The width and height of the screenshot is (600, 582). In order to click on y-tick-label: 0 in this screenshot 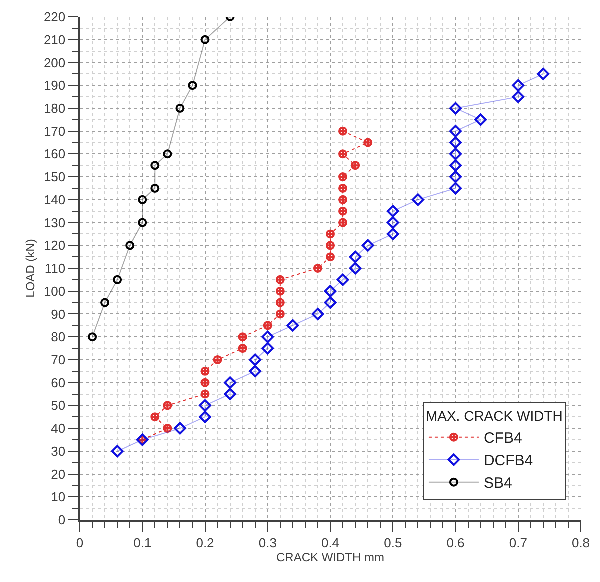, I will do `click(62, 520)`.